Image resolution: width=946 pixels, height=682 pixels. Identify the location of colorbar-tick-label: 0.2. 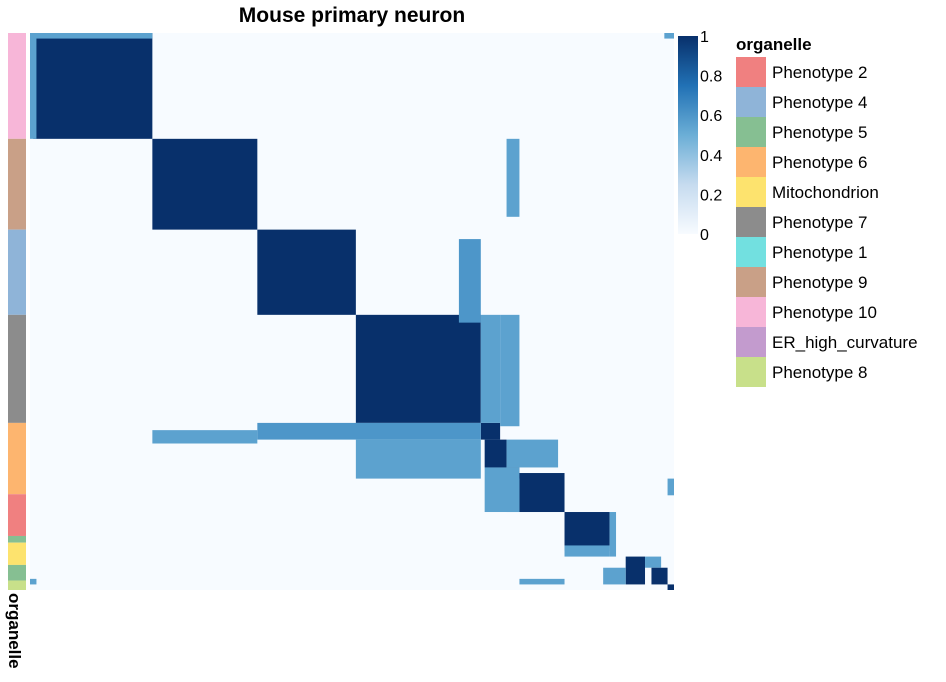
(711, 195).